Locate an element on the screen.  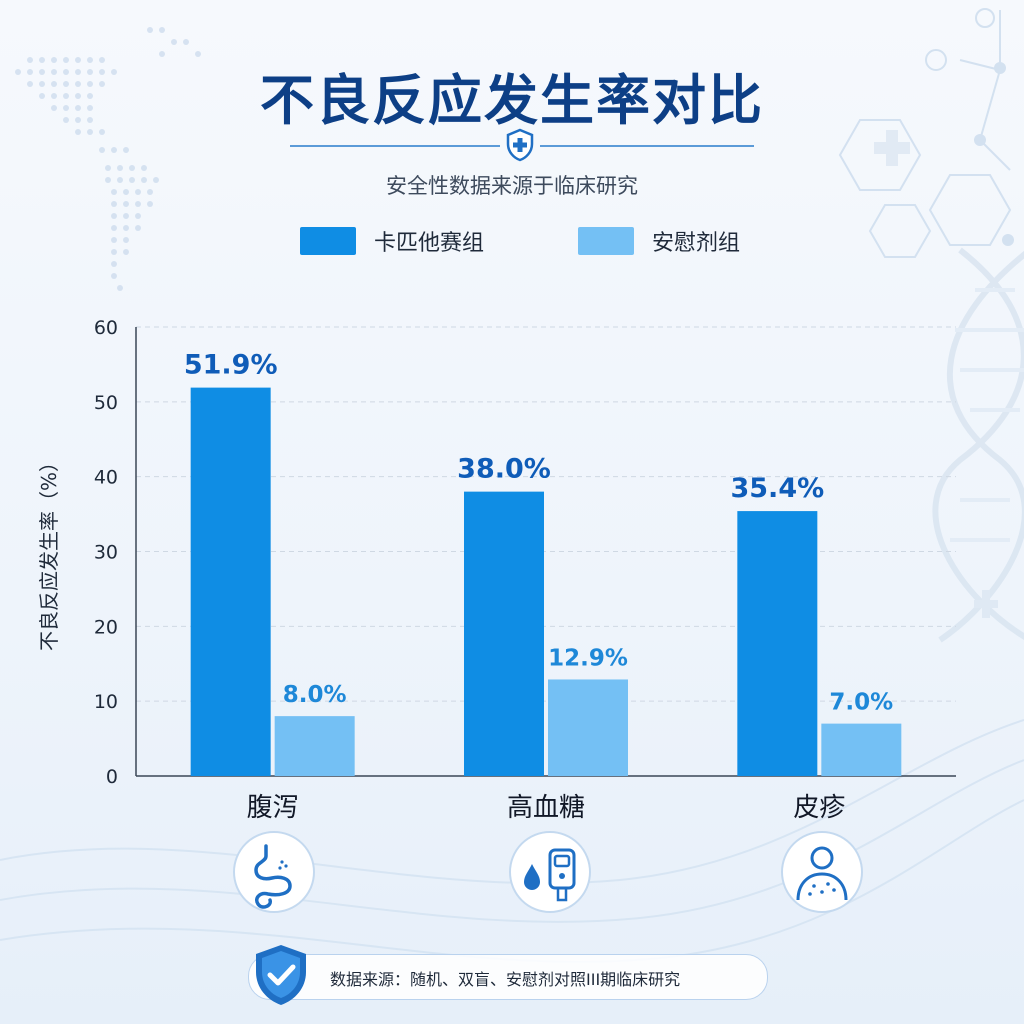
y-tick-label: 10 is located at coordinates (106, 702).